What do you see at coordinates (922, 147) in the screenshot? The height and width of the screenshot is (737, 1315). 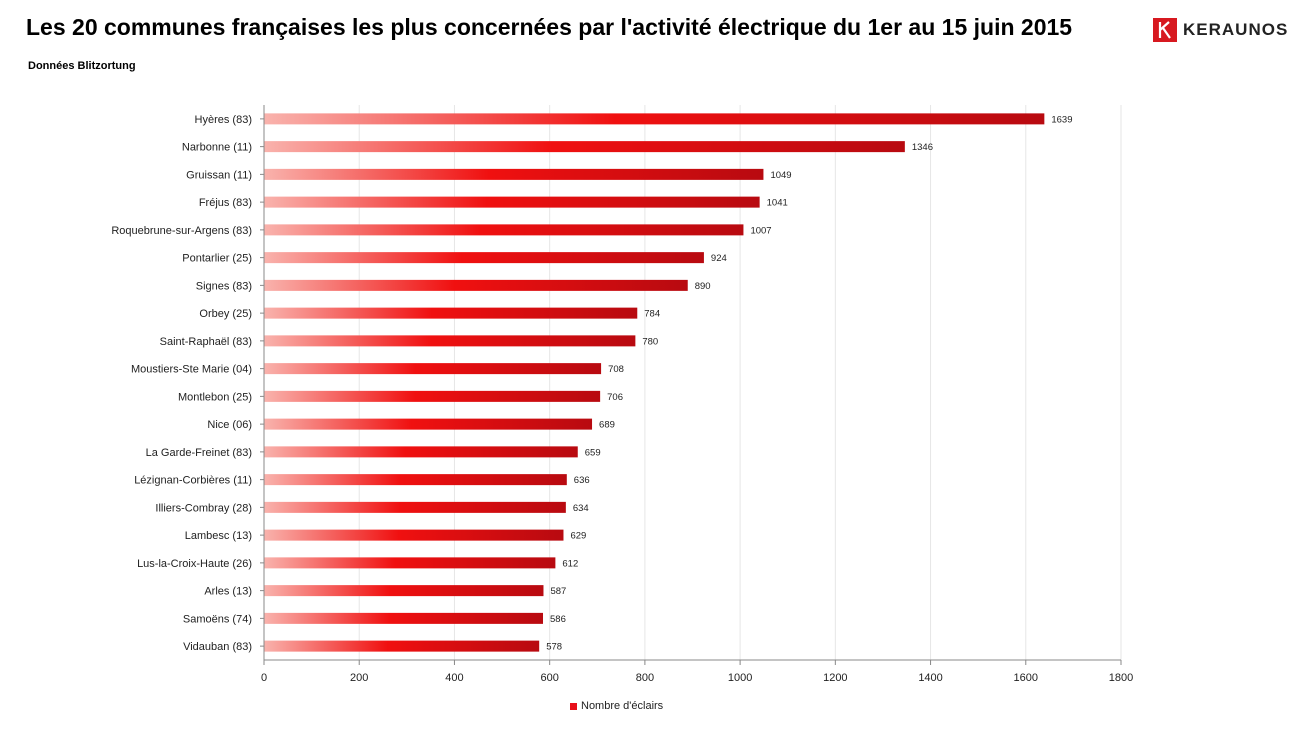 I see `data-label: 1346` at bounding box center [922, 147].